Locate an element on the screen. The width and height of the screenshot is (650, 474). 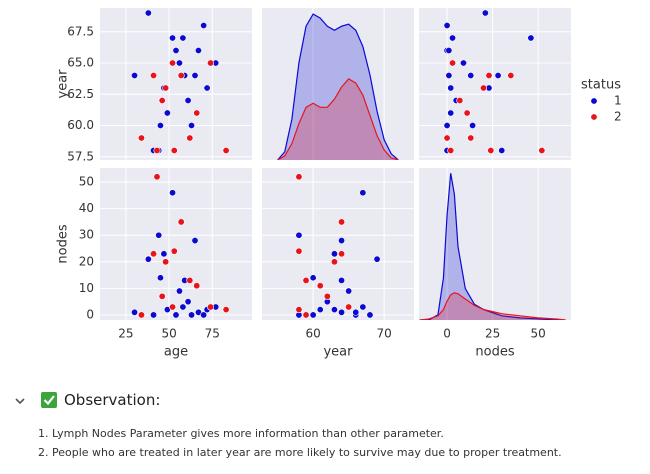
check-box is located at coordinates (49, 400).